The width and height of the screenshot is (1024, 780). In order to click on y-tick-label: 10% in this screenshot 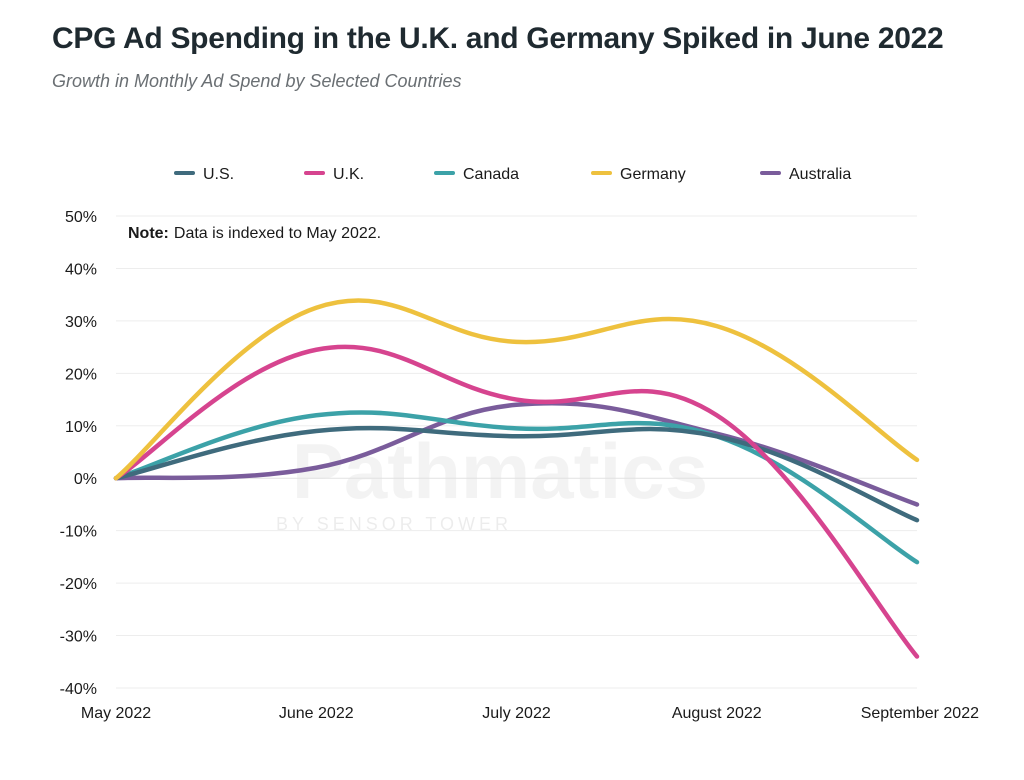, I will do `click(81, 427)`.